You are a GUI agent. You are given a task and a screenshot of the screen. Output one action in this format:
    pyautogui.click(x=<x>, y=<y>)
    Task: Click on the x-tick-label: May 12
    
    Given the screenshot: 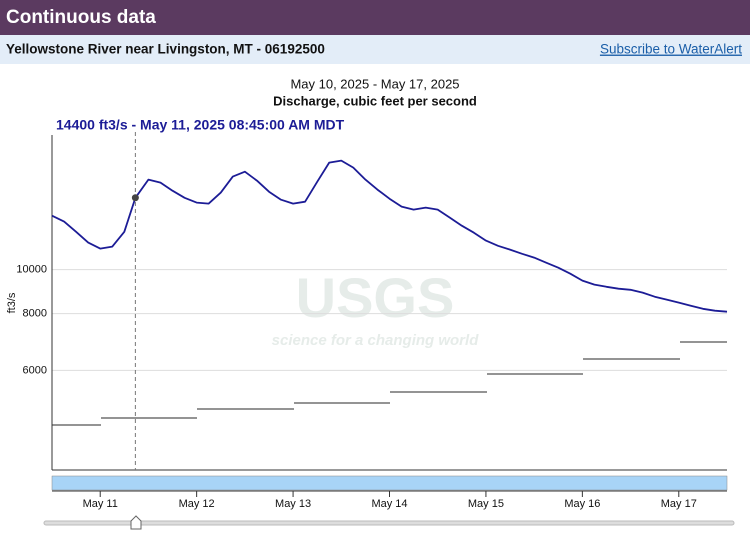 What is the action you would take?
    pyautogui.click(x=197, y=504)
    